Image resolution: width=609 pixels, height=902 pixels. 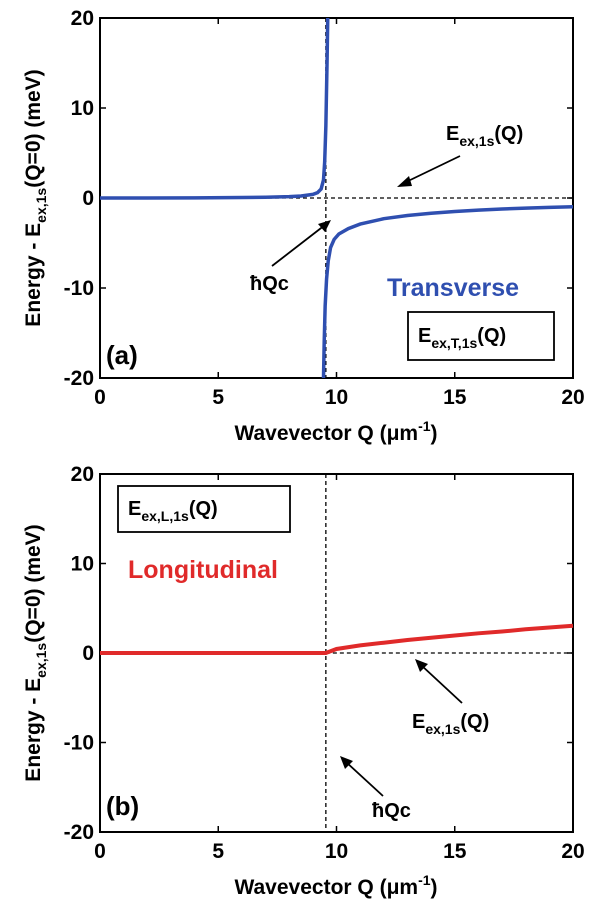 I want to click on panel-a-x-tick-label: 0, so click(x=100, y=397).